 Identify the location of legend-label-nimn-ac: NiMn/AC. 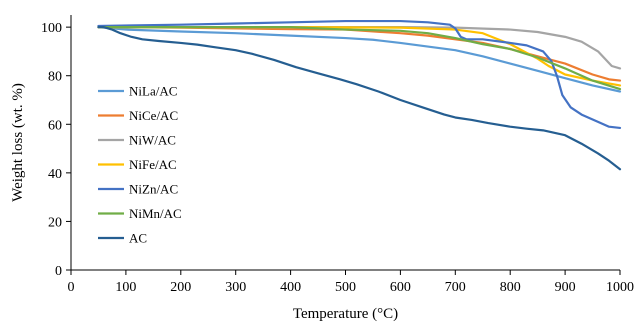
(155, 213).